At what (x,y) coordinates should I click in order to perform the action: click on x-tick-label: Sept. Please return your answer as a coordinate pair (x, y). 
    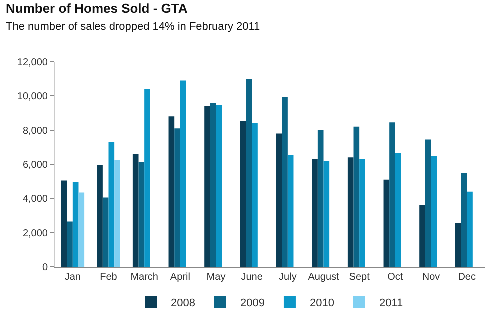
    Looking at the image, I should click on (359, 277).